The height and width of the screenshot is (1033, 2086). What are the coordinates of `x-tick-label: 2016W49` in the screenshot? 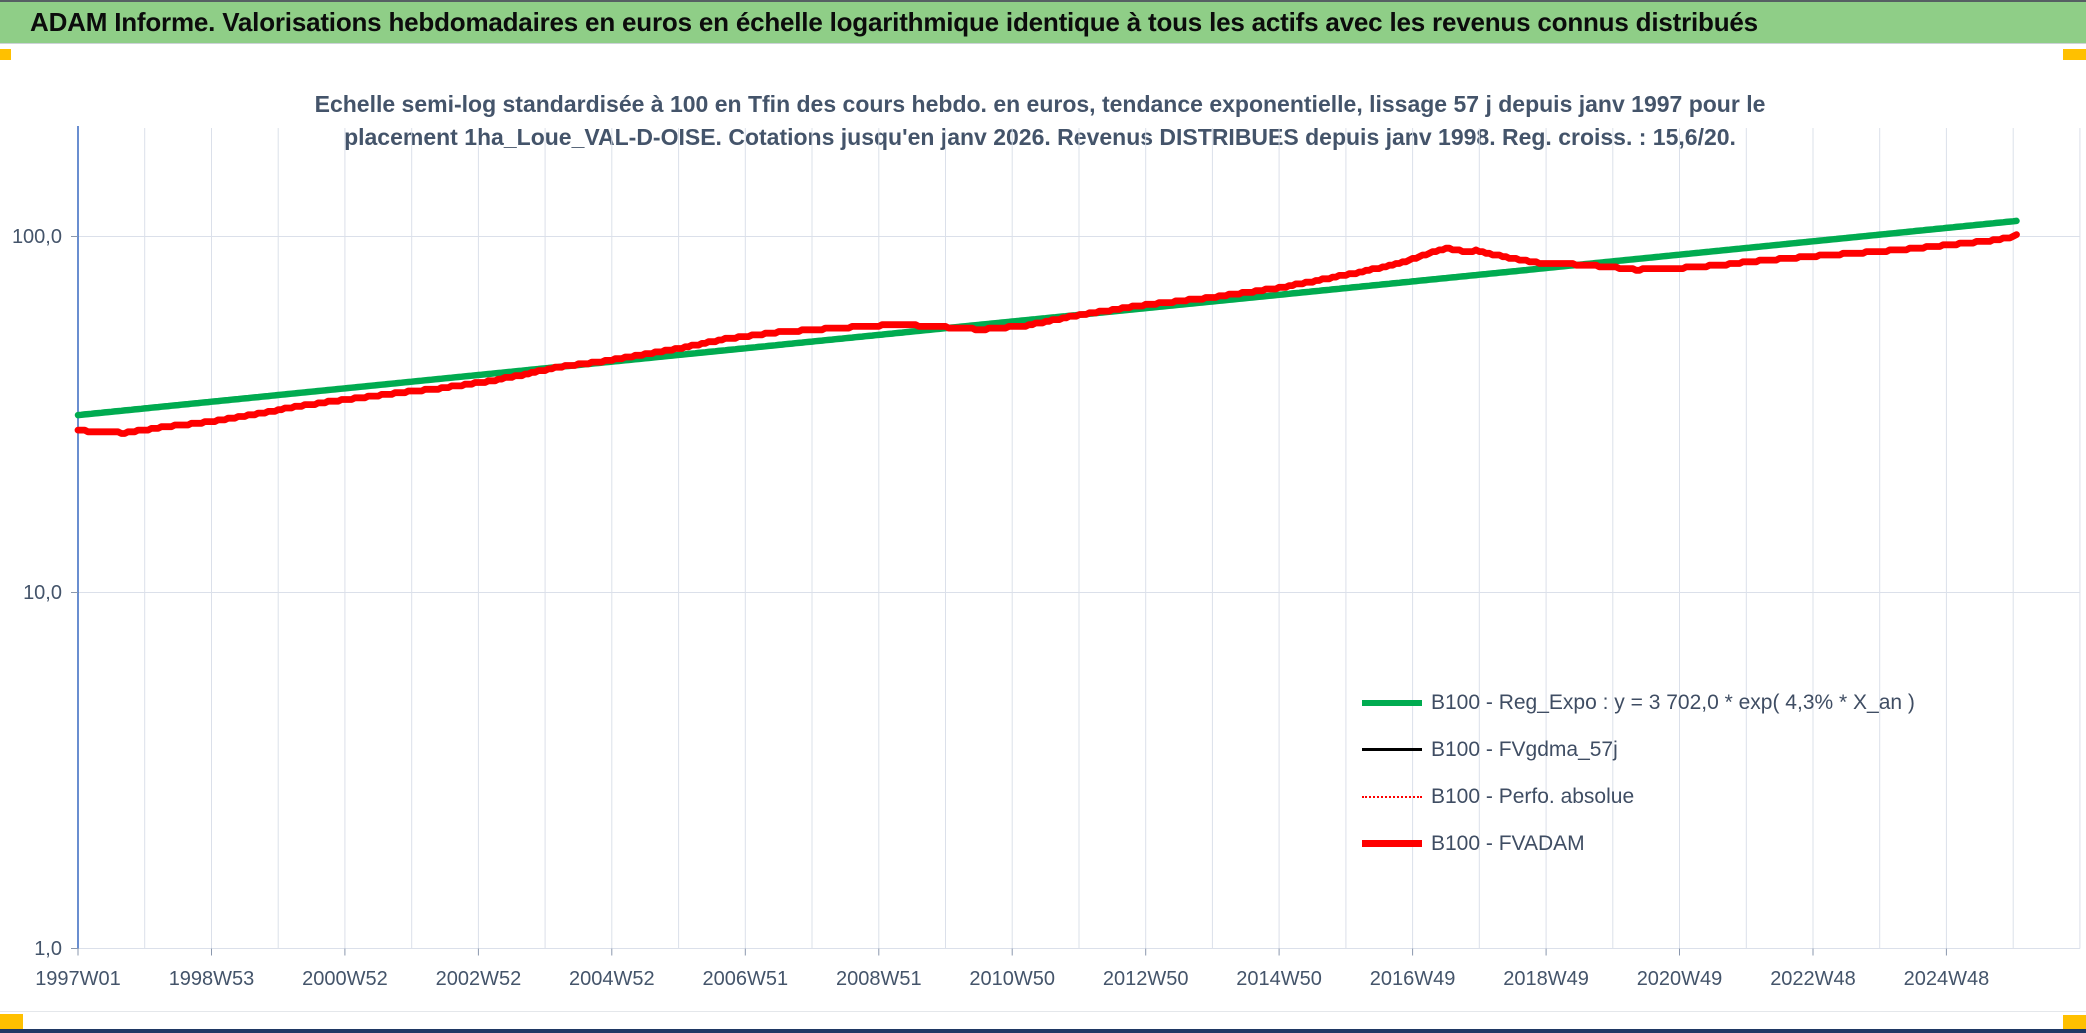 It's located at (1412, 979).